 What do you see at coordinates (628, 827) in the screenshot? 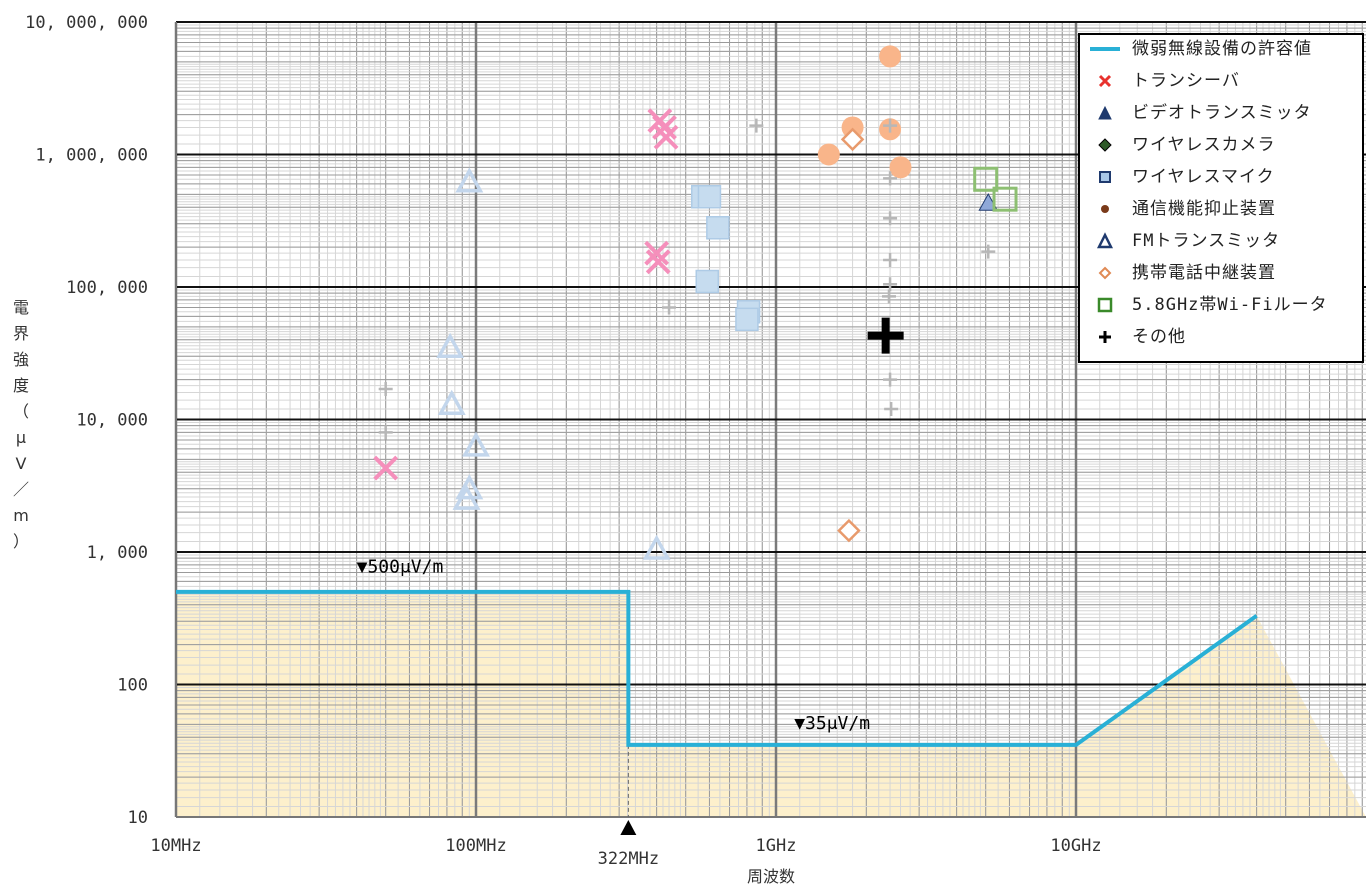
I see `marker-322-triangle-icon` at bounding box center [628, 827].